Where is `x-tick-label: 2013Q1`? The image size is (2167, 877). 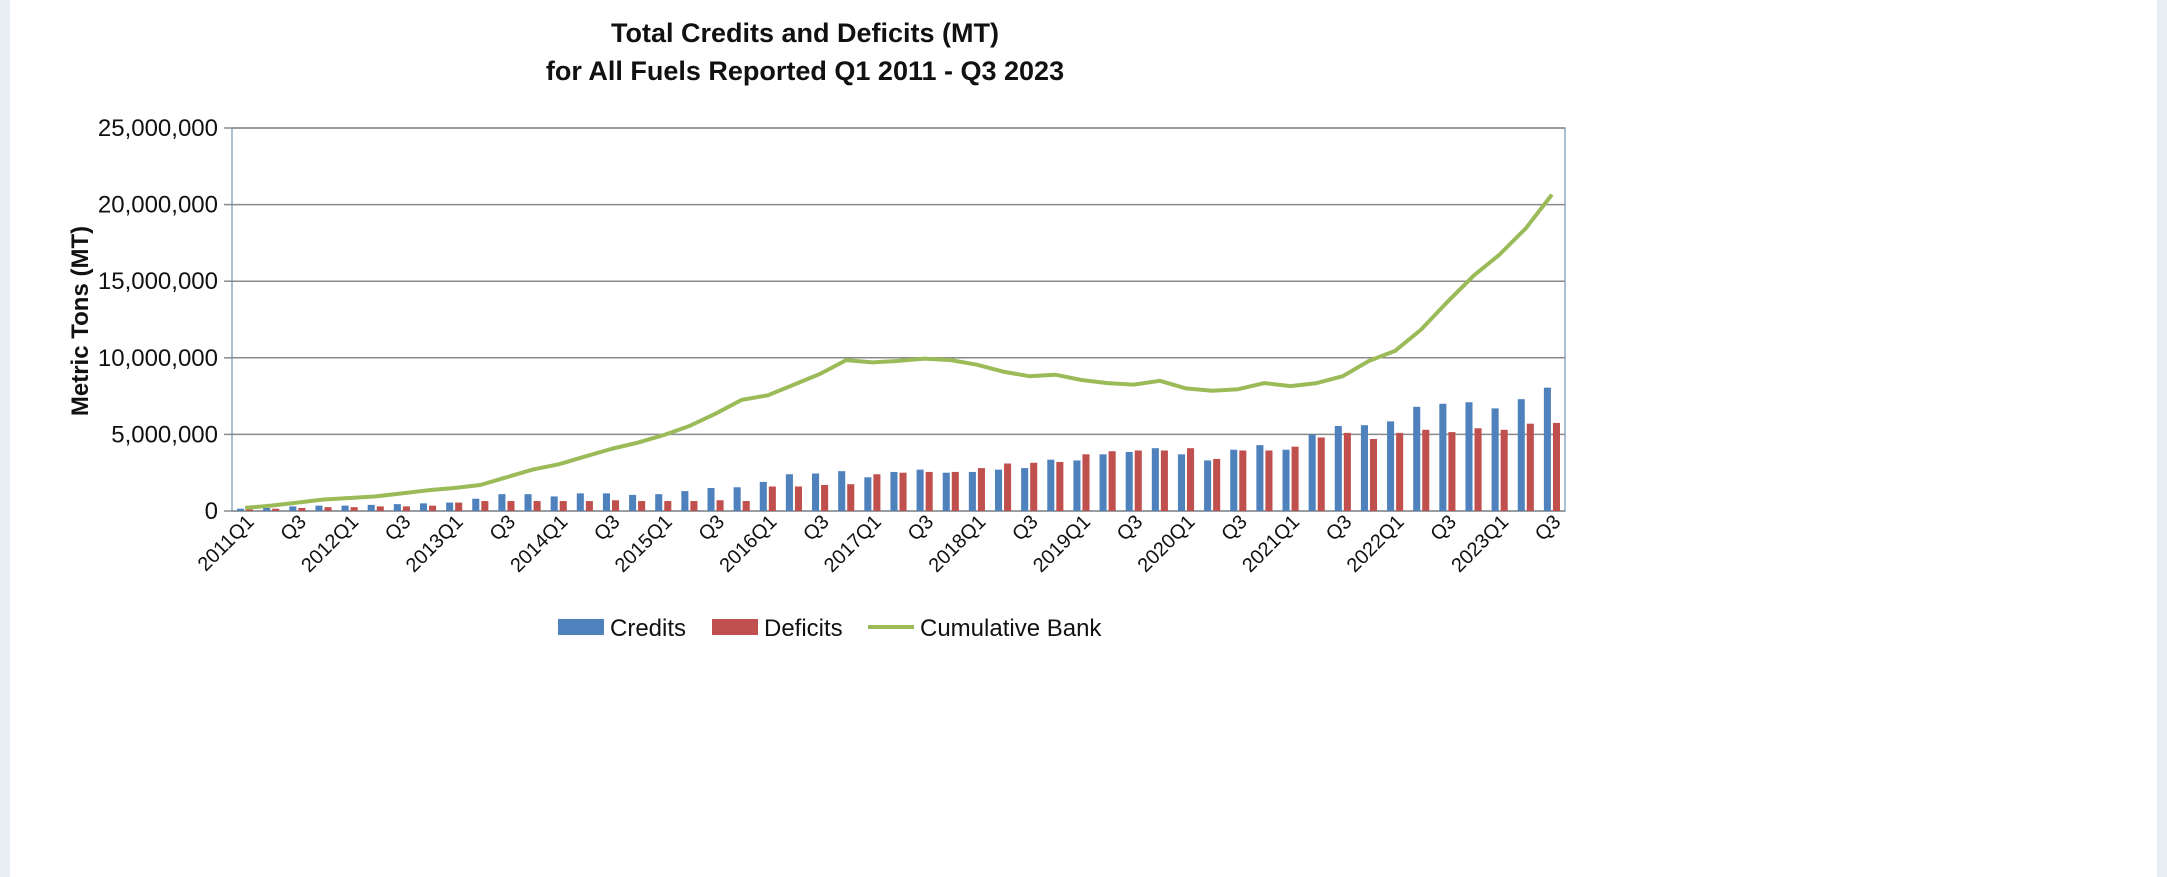
x-tick-label: 2013Q1 is located at coordinates (435, 544).